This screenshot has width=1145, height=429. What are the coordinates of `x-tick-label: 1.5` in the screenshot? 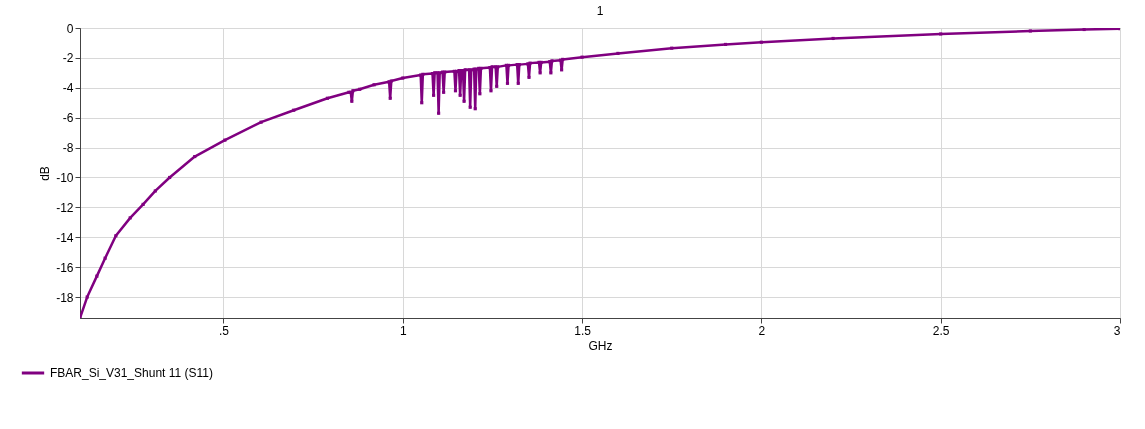 It's located at (583, 330).